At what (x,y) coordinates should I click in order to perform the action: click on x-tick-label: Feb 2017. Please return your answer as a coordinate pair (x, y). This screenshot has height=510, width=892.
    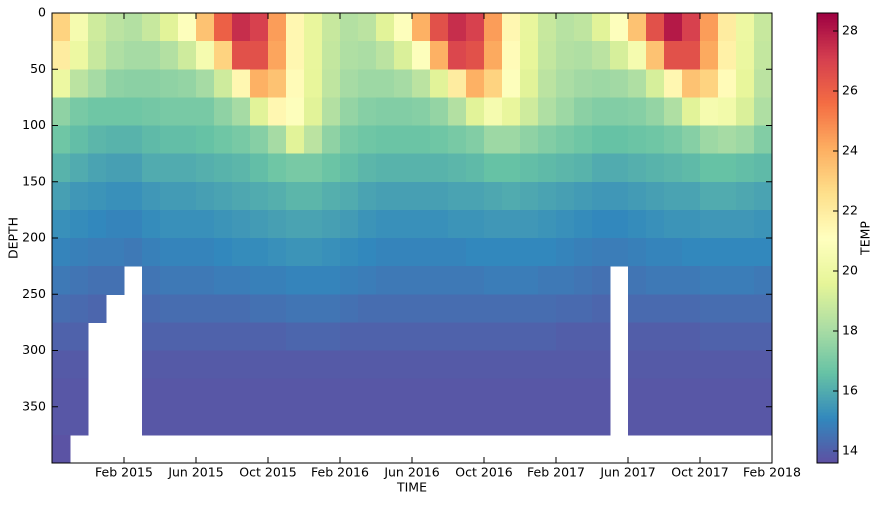
    Looking at the image, I should click on (556, 472).